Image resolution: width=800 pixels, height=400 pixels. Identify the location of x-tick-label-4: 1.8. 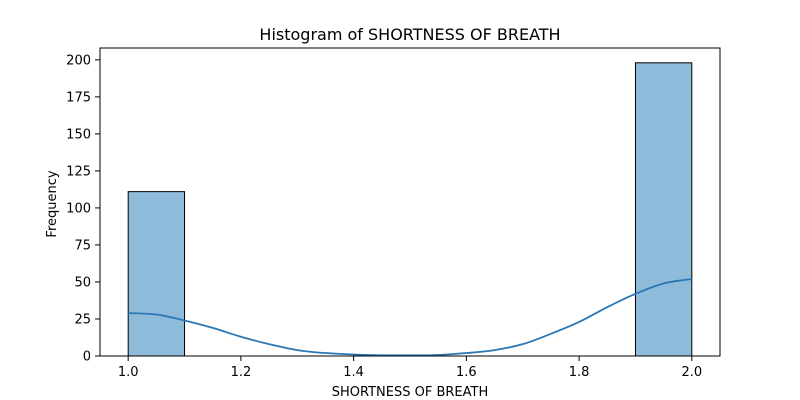
(579, 372).